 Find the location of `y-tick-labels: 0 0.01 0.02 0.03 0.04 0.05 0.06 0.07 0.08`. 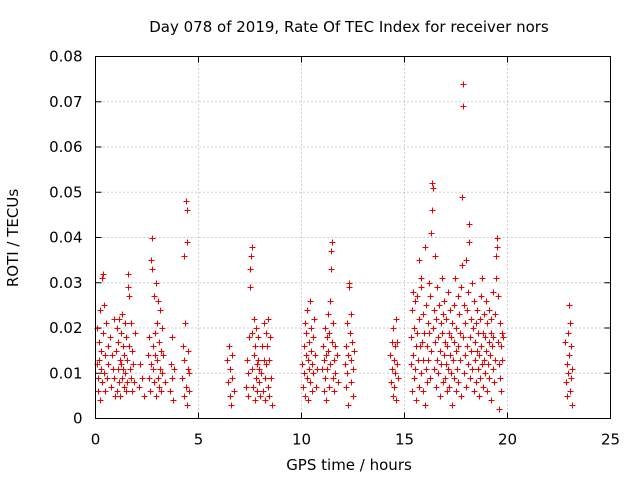

y-tick-labels: 0 0.01 0.02 0.03 0.04 0.05 0.06 0.07 0.08 is located at coordinates (65, 238).